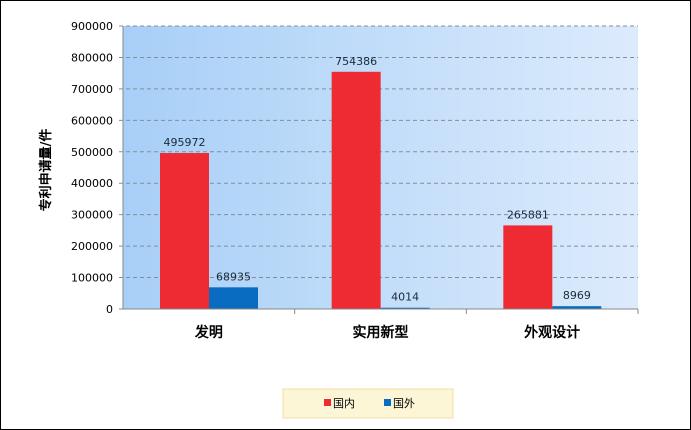  I want to click on y-tick-label: 400000, so click(92, 183).